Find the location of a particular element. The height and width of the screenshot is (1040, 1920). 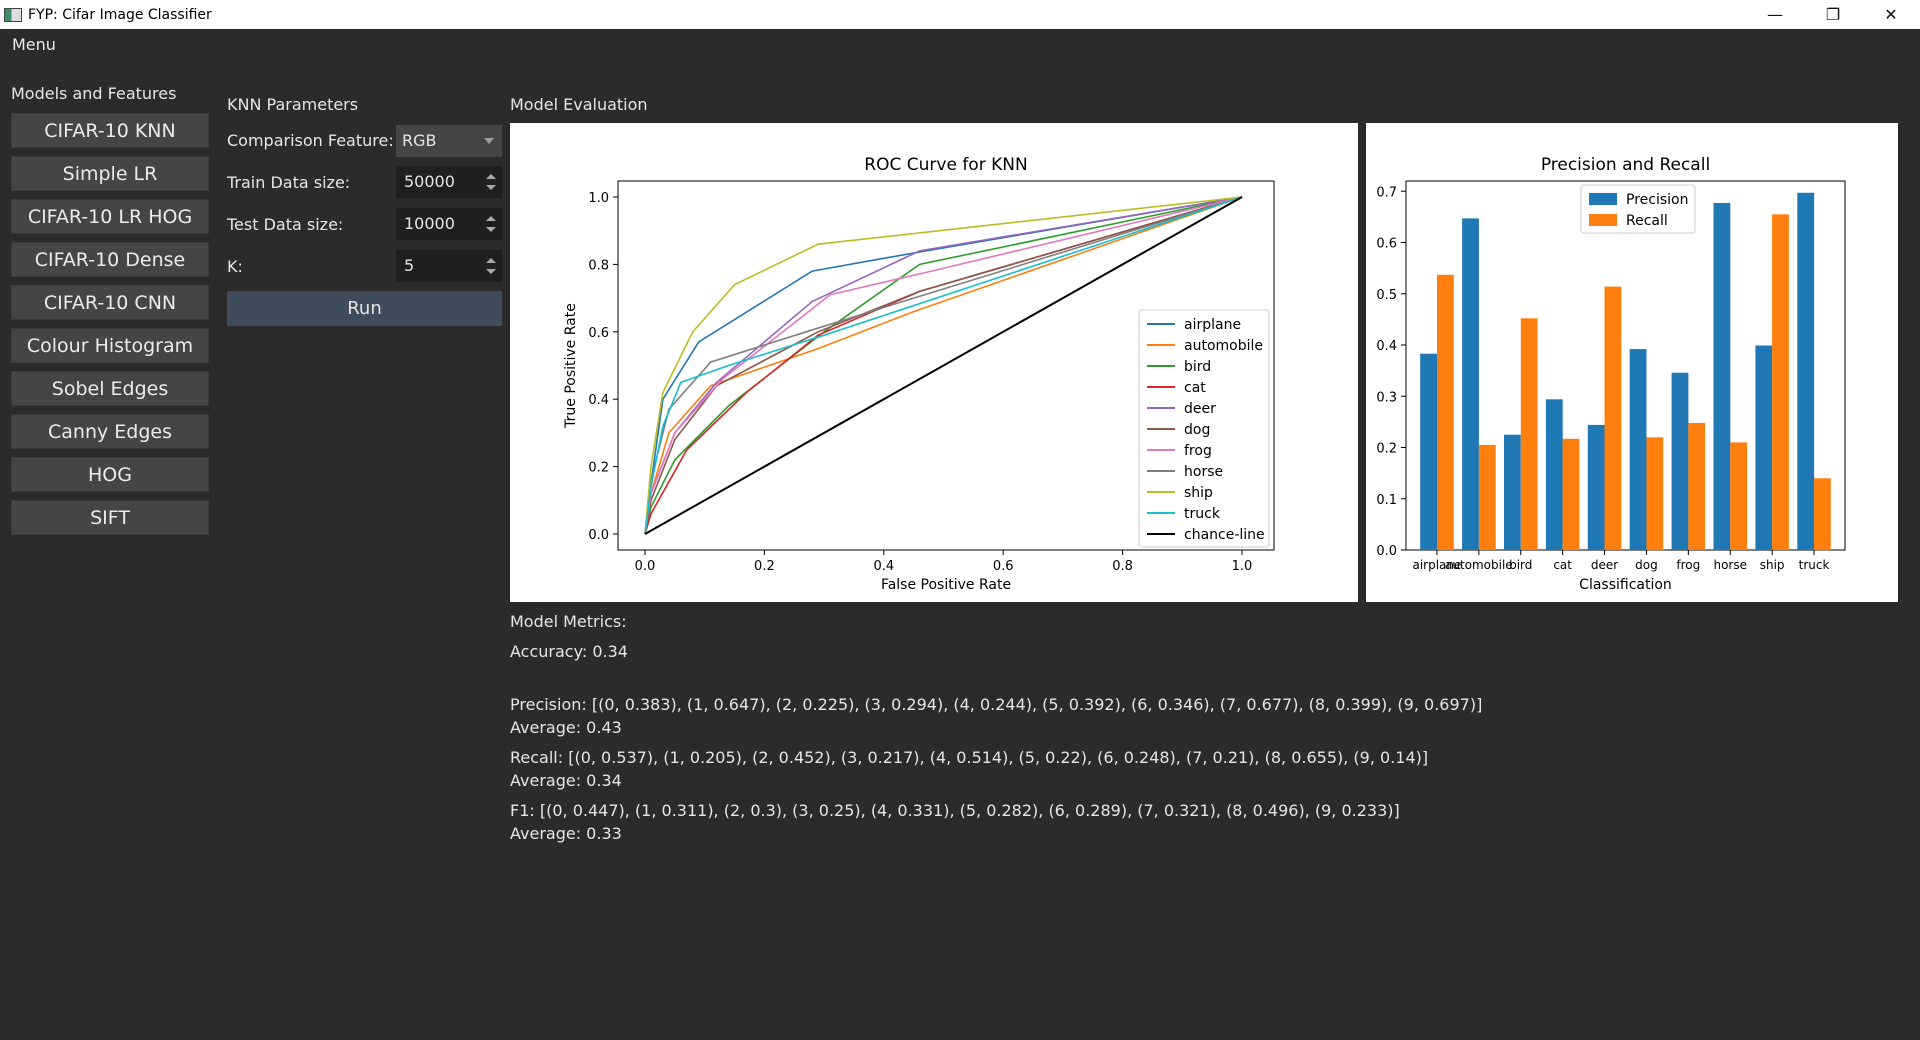

y-tick-label: 0.0 is located at coordinates (1386, 551).